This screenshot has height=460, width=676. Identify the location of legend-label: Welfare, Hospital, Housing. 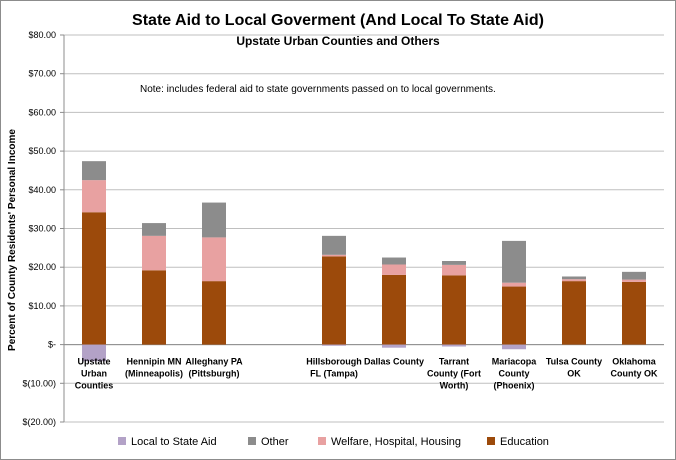
(396, 442).